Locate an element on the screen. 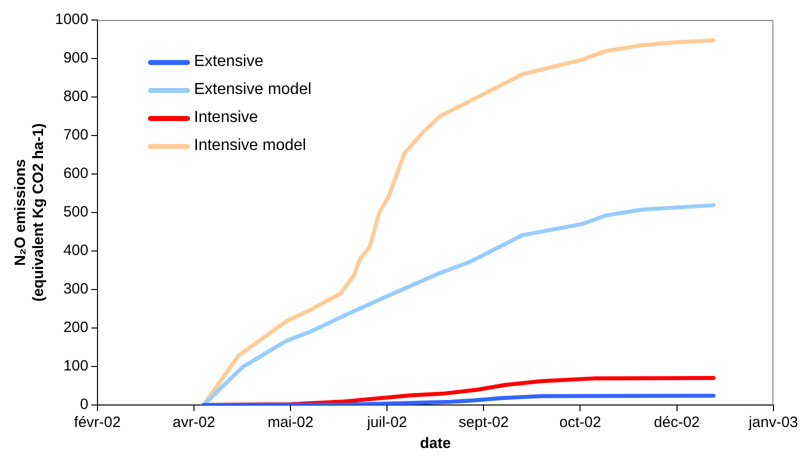 This screenshot has width=809, height=461. x-tick-label: déc-02 is located at coordinates (677, 423).